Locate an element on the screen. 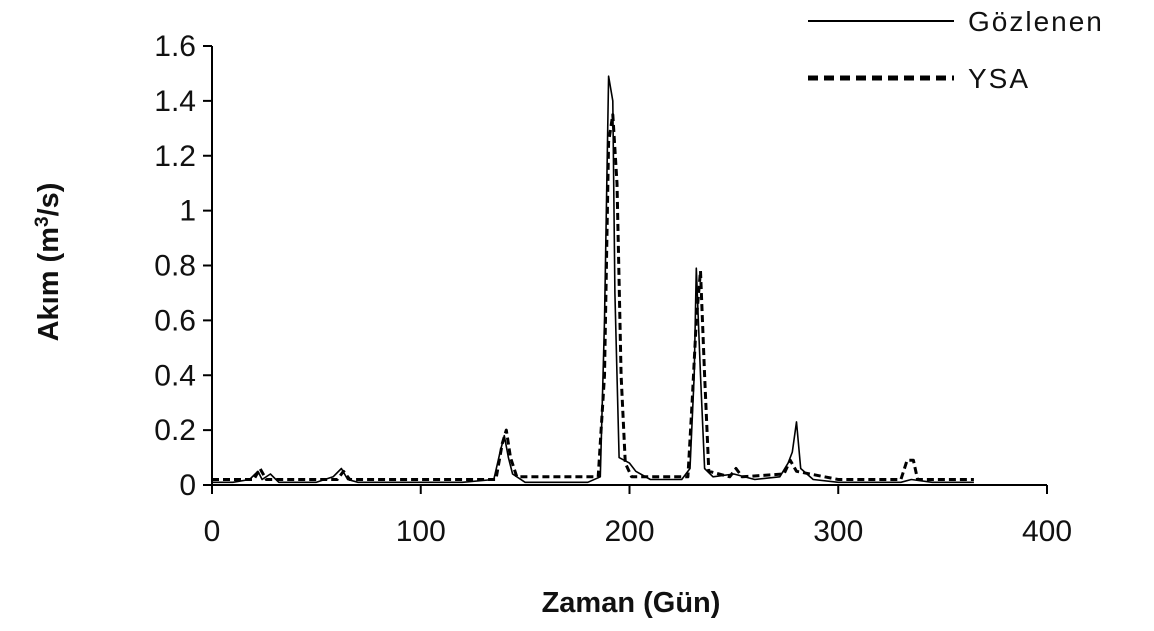 The height and width of the screenshot is (631, 1154). x-tick-label: 300 is located at coordinates (838, 531).